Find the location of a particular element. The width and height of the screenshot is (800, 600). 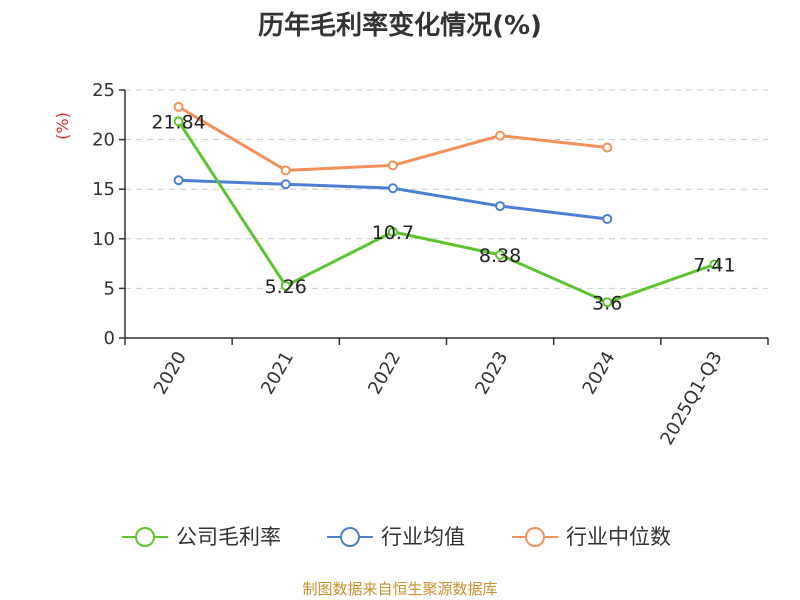

x-tick-label: 2025Q1-Q3 is located at coordinates (691, 398).